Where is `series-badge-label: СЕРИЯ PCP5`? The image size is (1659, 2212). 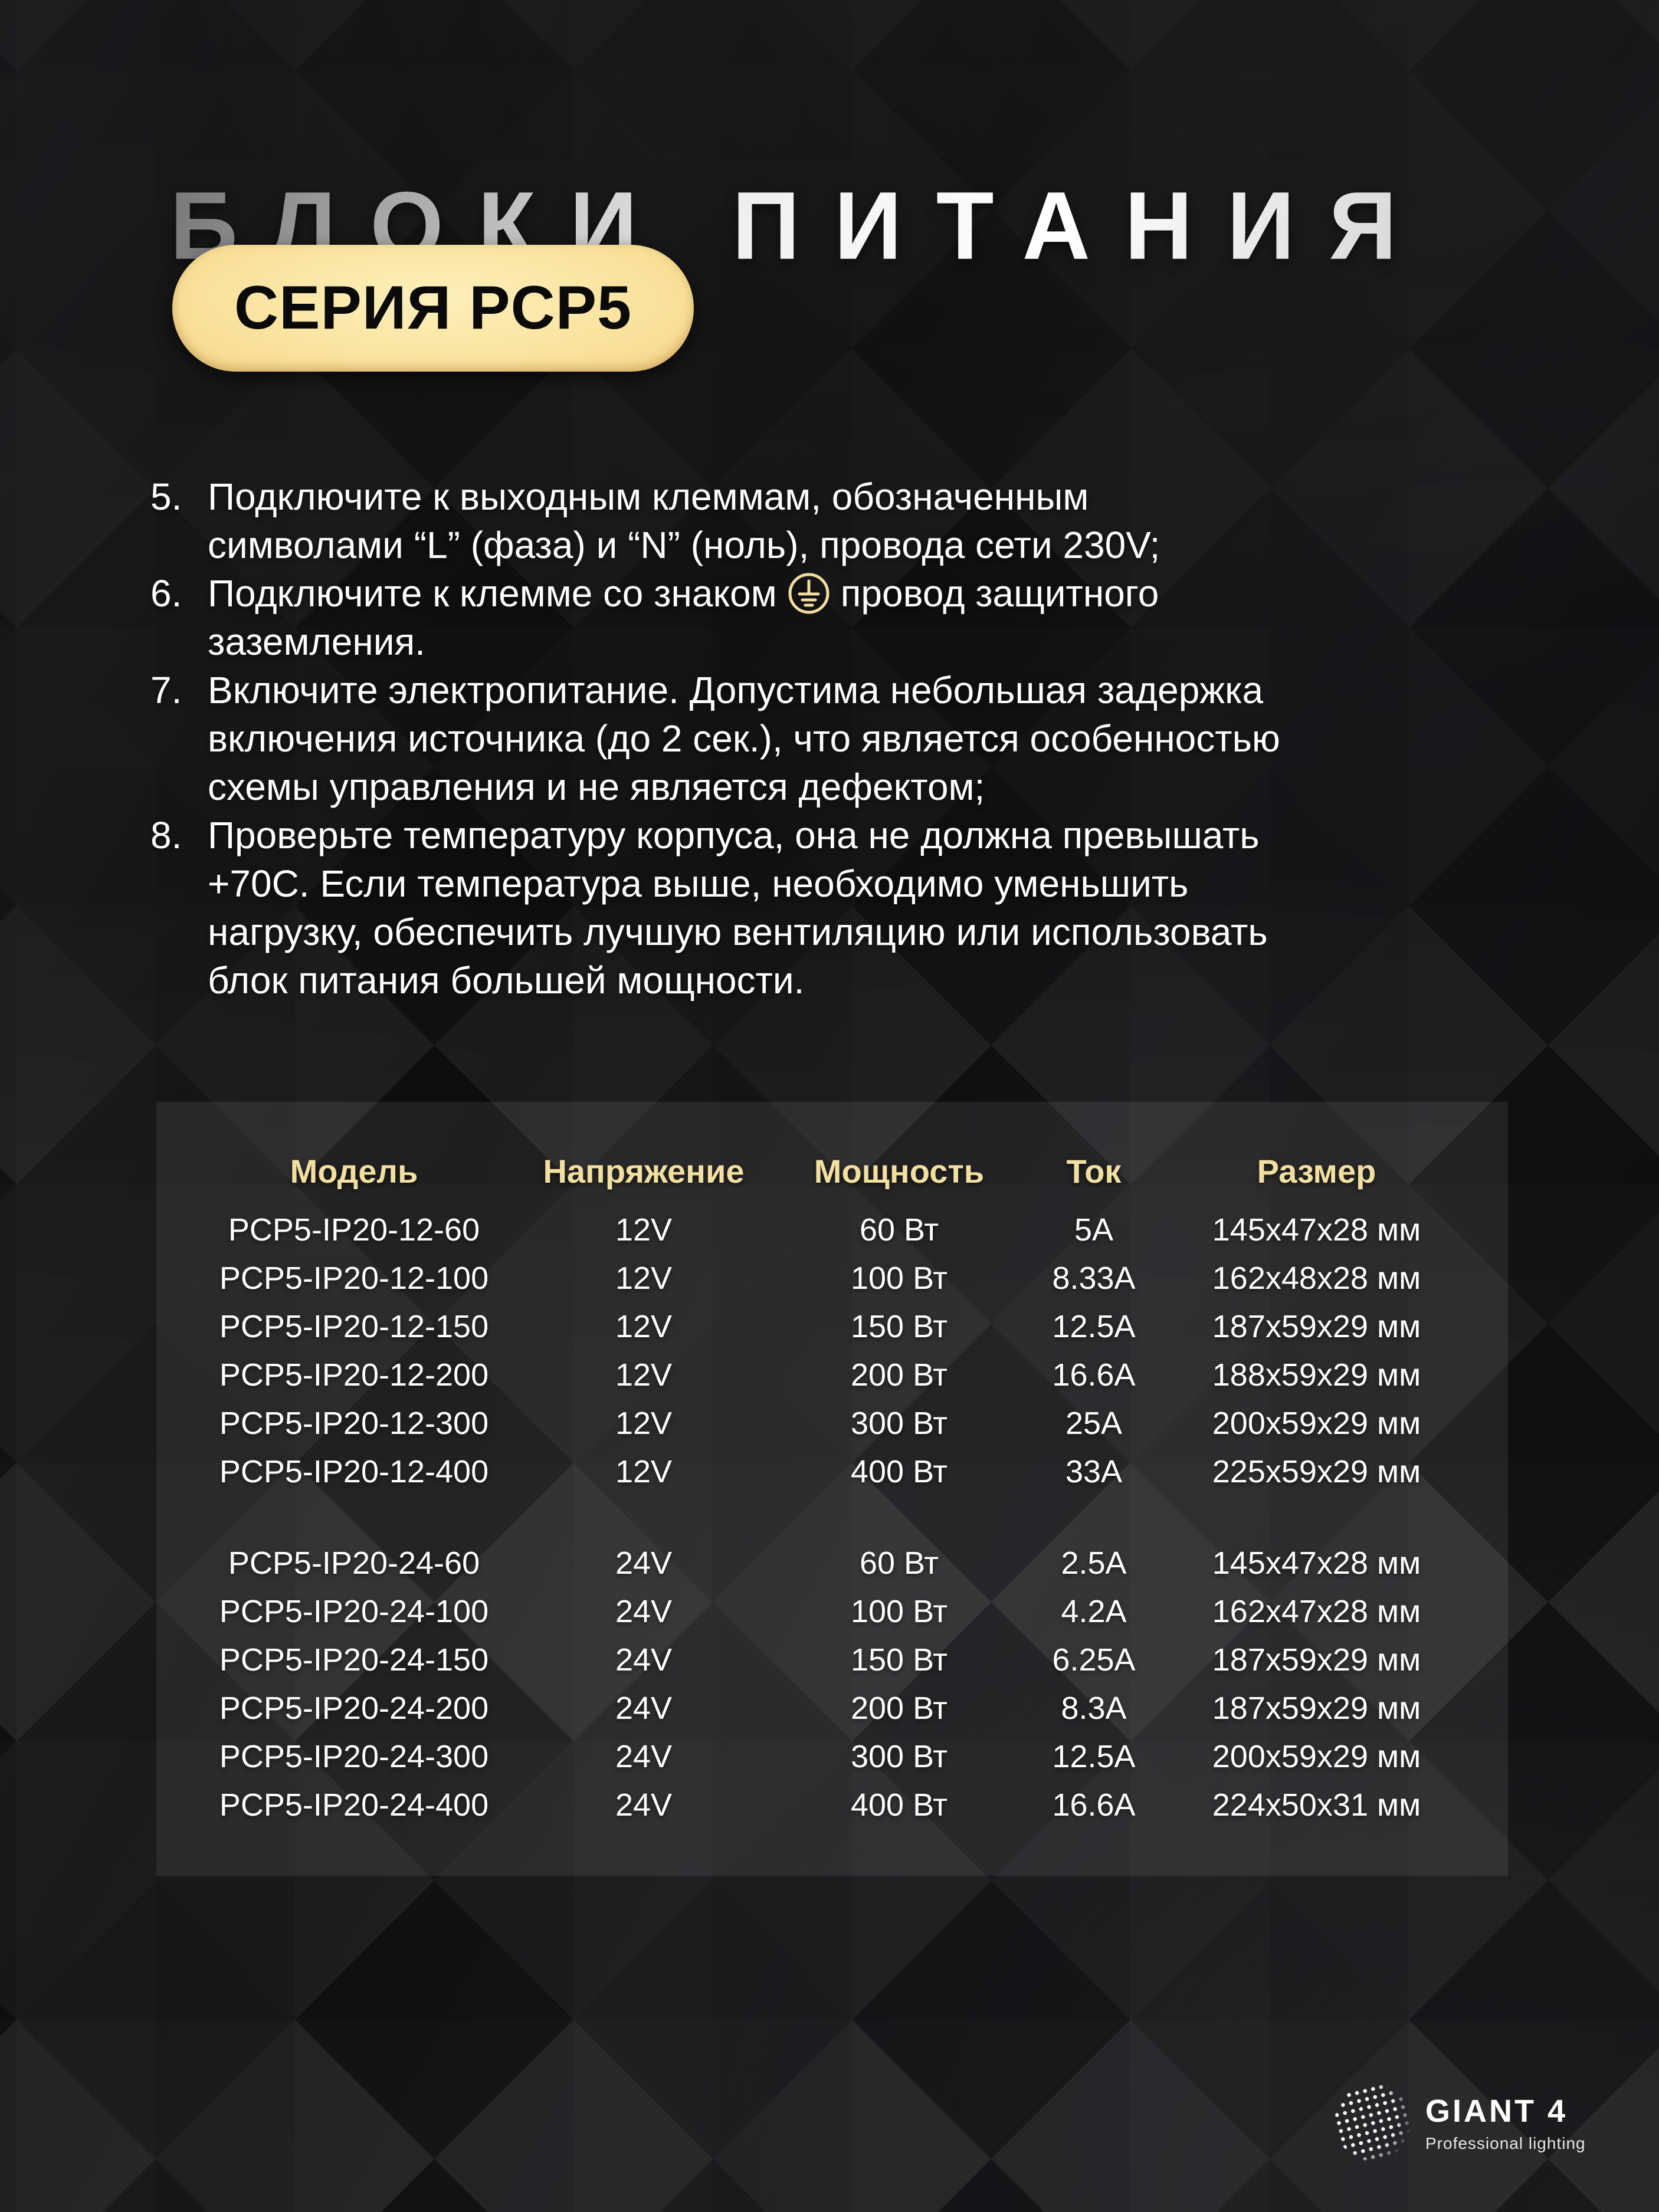 series-badge-label: СЕРИЯ PCP5 is located at coordinates (433, 308).